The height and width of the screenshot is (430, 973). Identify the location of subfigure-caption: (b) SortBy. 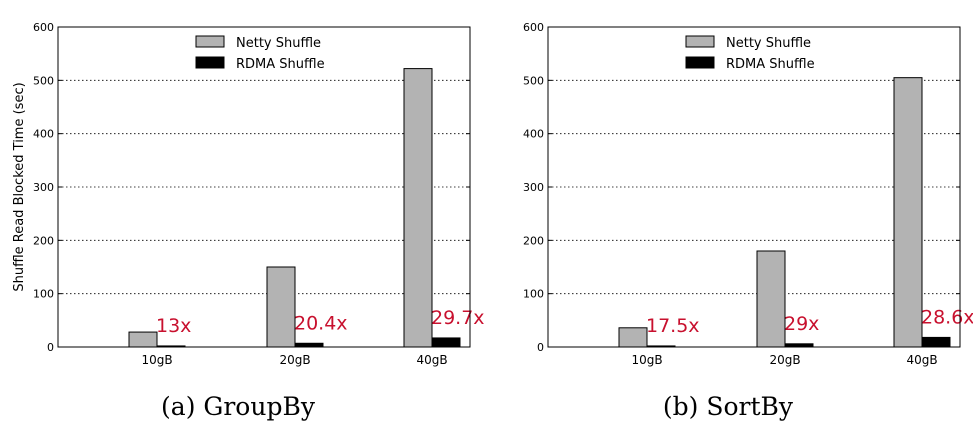
(728, 406).